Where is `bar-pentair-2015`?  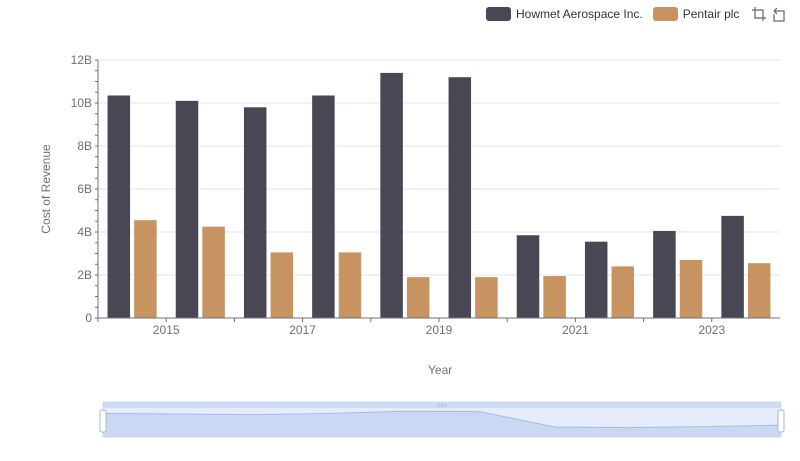 bar-pentair-2015 is located at coordinates (213, 272).